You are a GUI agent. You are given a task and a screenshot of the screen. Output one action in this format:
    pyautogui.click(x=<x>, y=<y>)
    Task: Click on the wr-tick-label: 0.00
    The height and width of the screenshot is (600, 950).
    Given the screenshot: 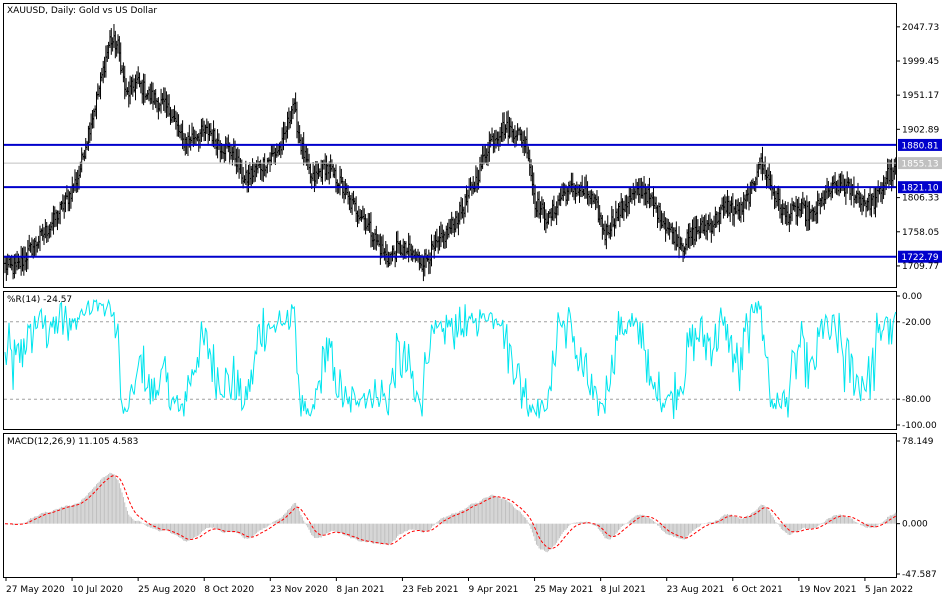 What is the action you would take?
    pyautogui.click(x=912, y=297)
    